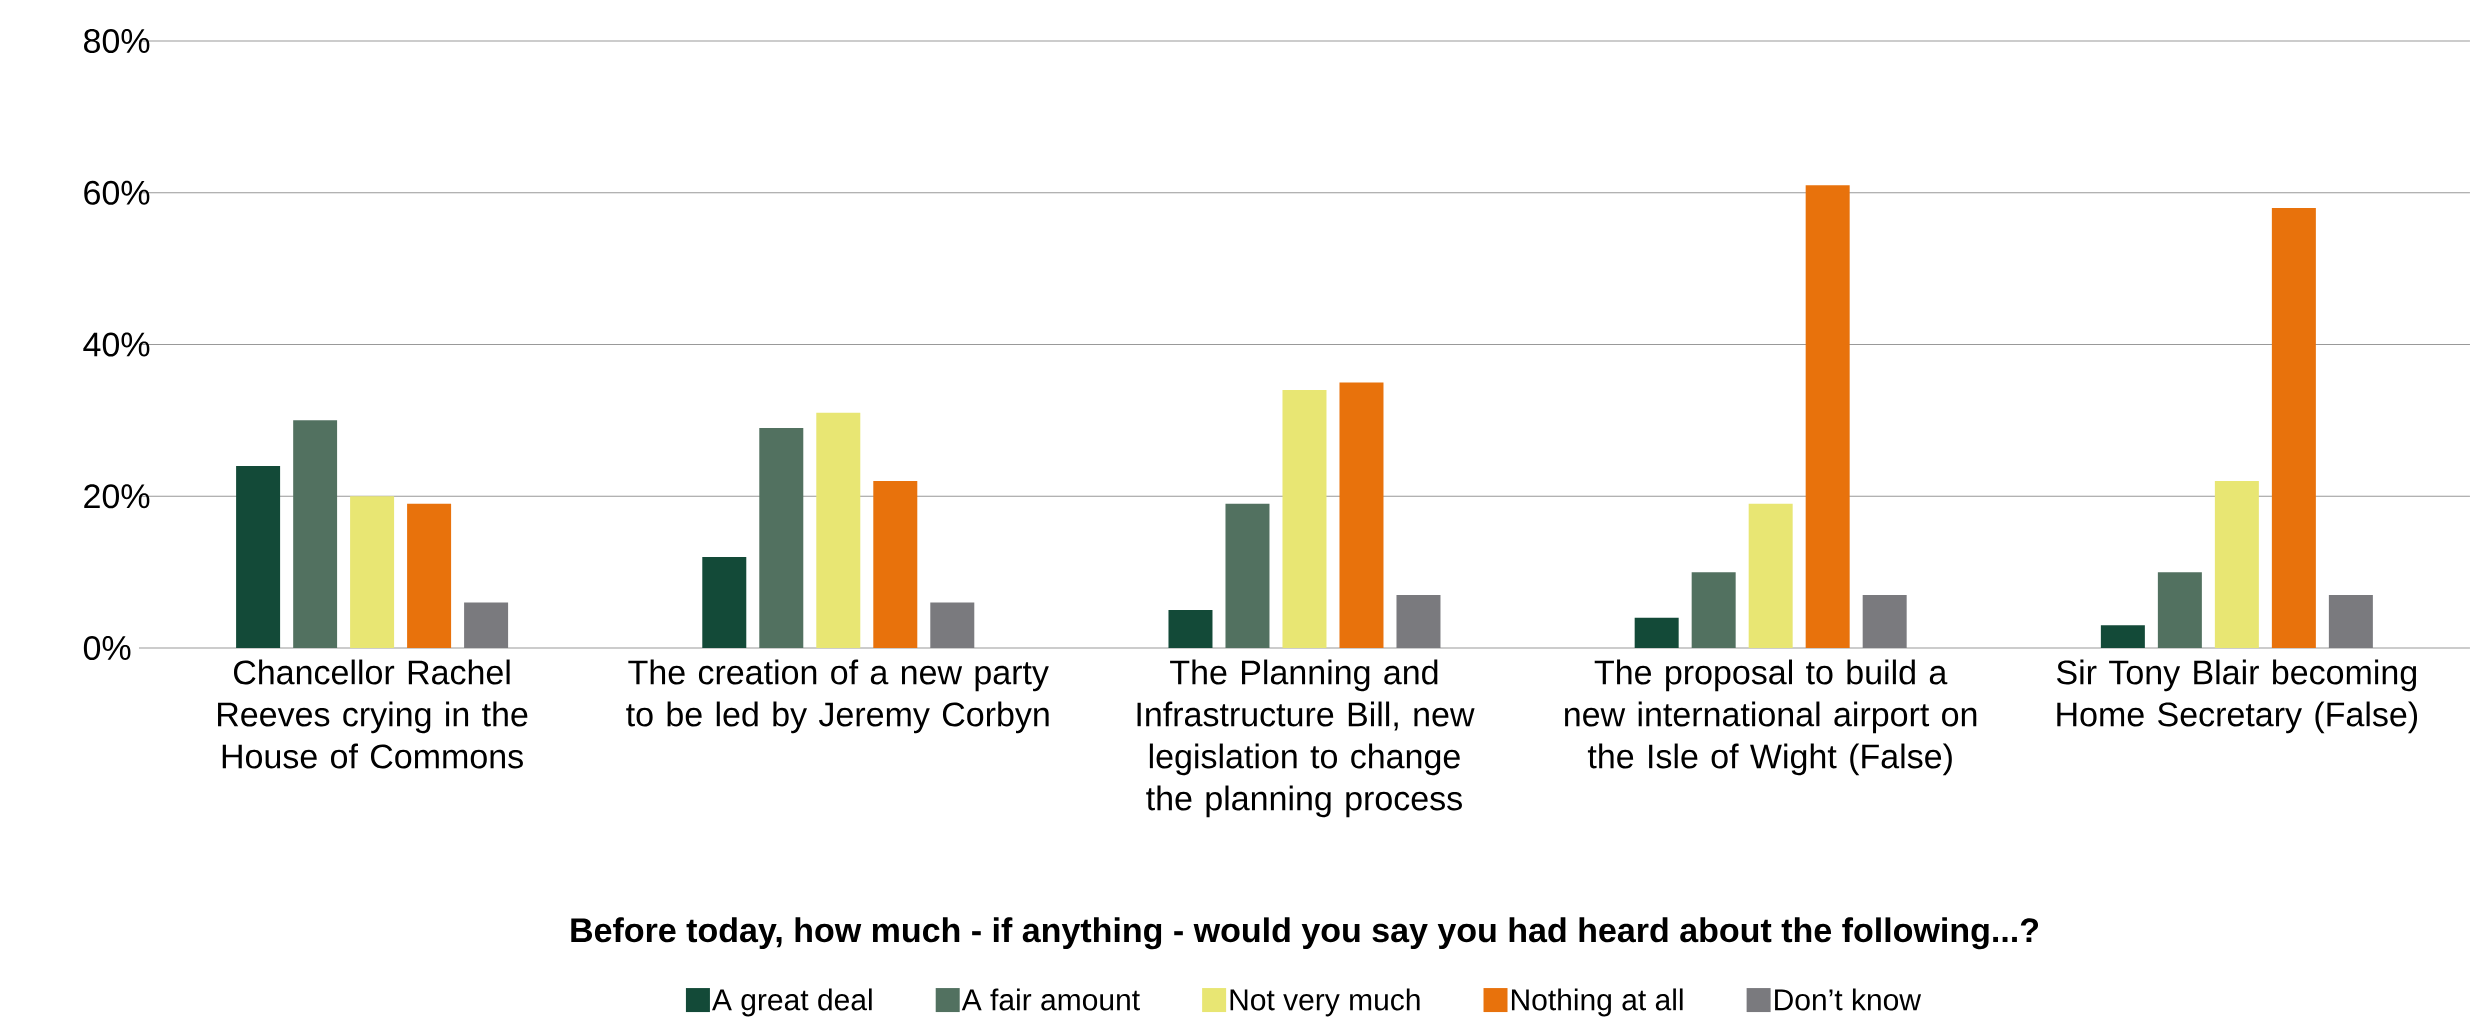  I want to click on y-tick-label: 80%, so click(117, 41).